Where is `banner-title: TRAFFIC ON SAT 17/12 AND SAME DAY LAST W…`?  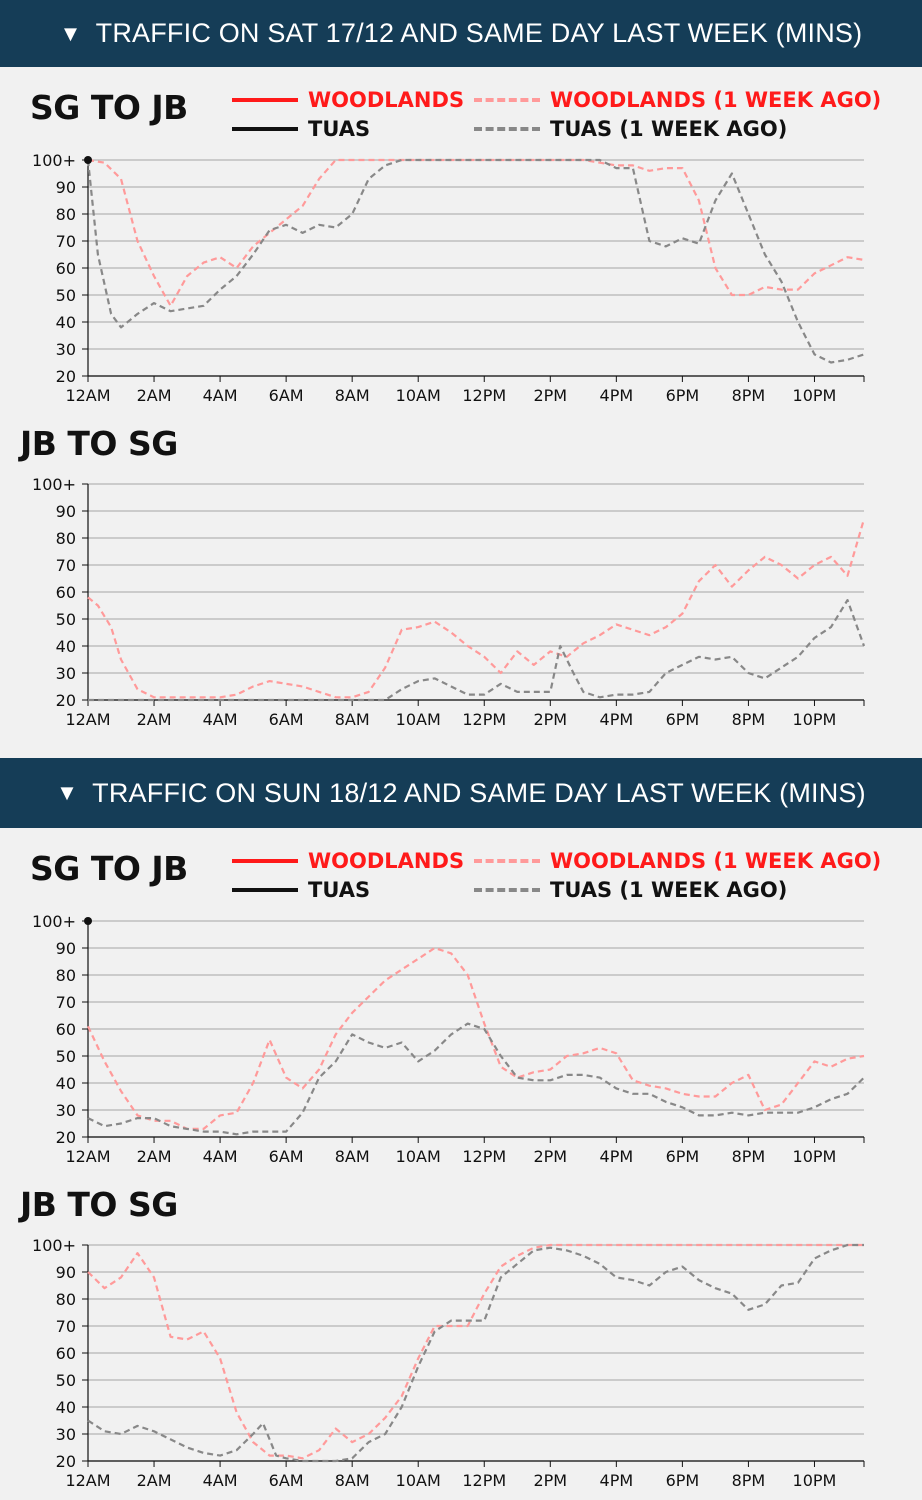 banner-title: TRAFFIC ON SAT 17/12 AND SAME DAY LAST W… is located at coordinates (479, 33).